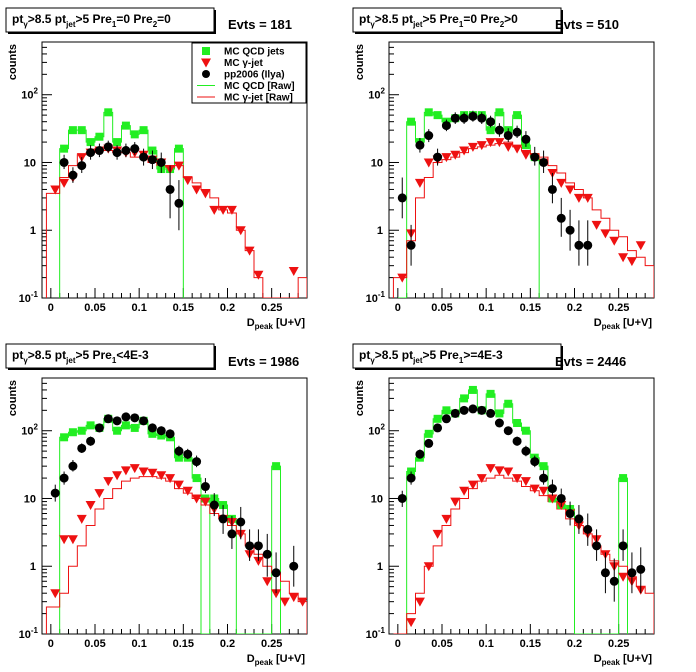  I want to click on y-tick-label: 10⁻¹, so click(29, 633).